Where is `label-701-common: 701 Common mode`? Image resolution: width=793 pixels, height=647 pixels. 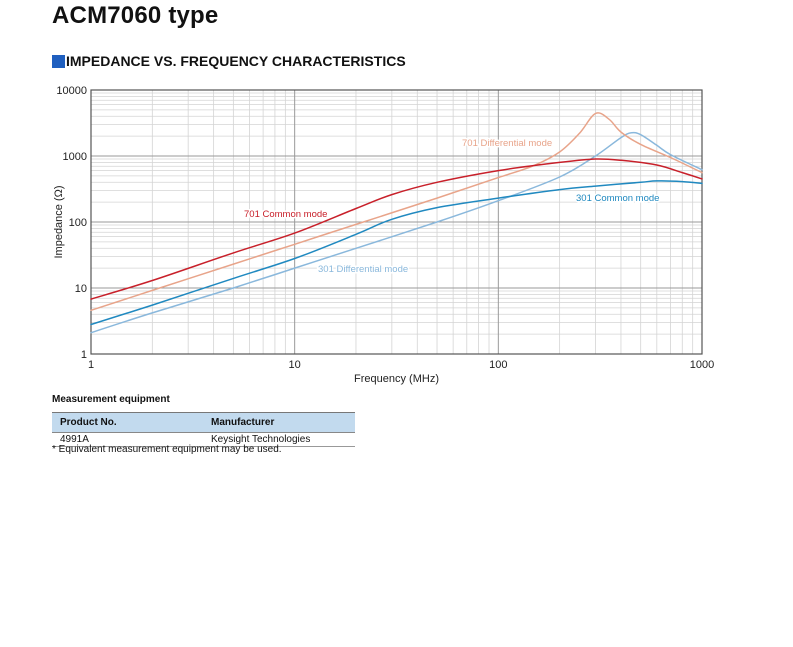
label-701-common: 701 Common mode is located at coordinates (285, 214).